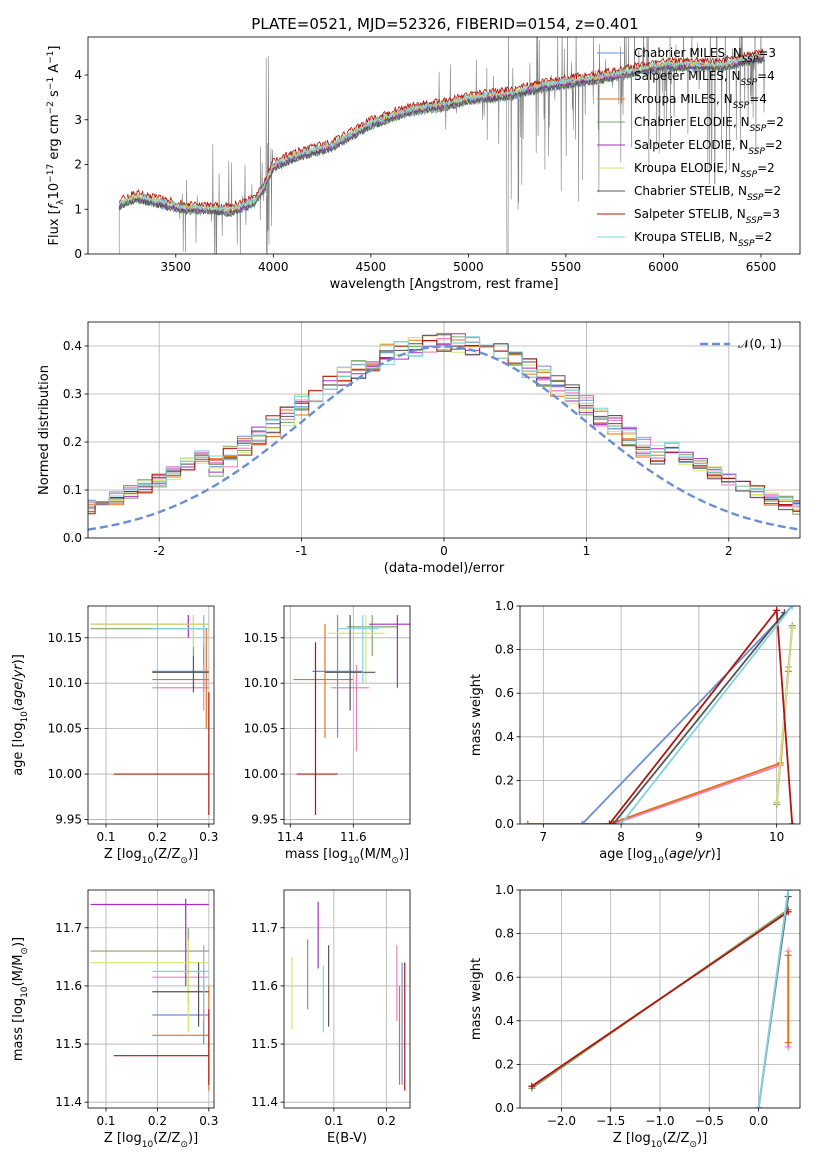 Image resolution: width=819 pixels, height=1170 pixels. I want to click on age_vs_Z-ytick-label: 10.05, so click(65, 729).